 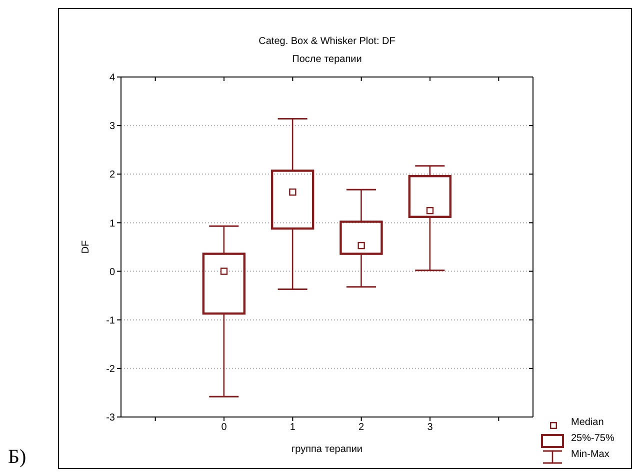 I want to click on x-tick-label: 1, so click(x=293, y=428).